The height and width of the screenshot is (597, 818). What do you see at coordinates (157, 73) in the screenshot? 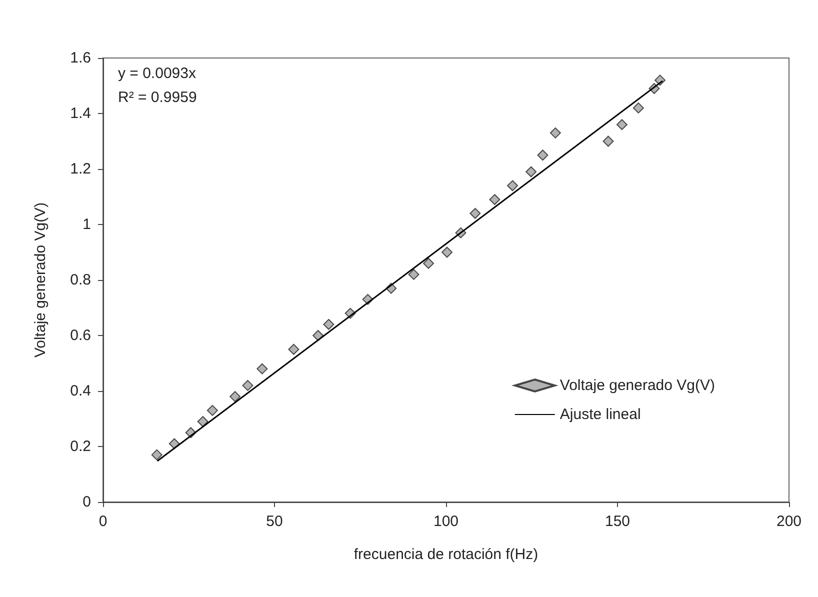
I see `annotation: y = 0.0093x` at bounding box center [157, 73].